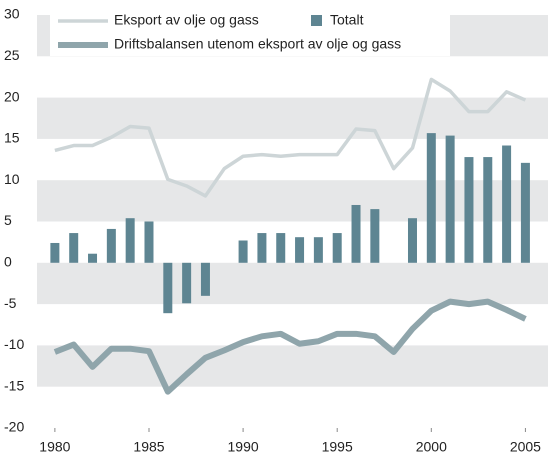 This screenshot has width=548, height=465. Describe the element at coordinates (8, 220) in the screenshot. I see `y-tick-label: 5` at that location.